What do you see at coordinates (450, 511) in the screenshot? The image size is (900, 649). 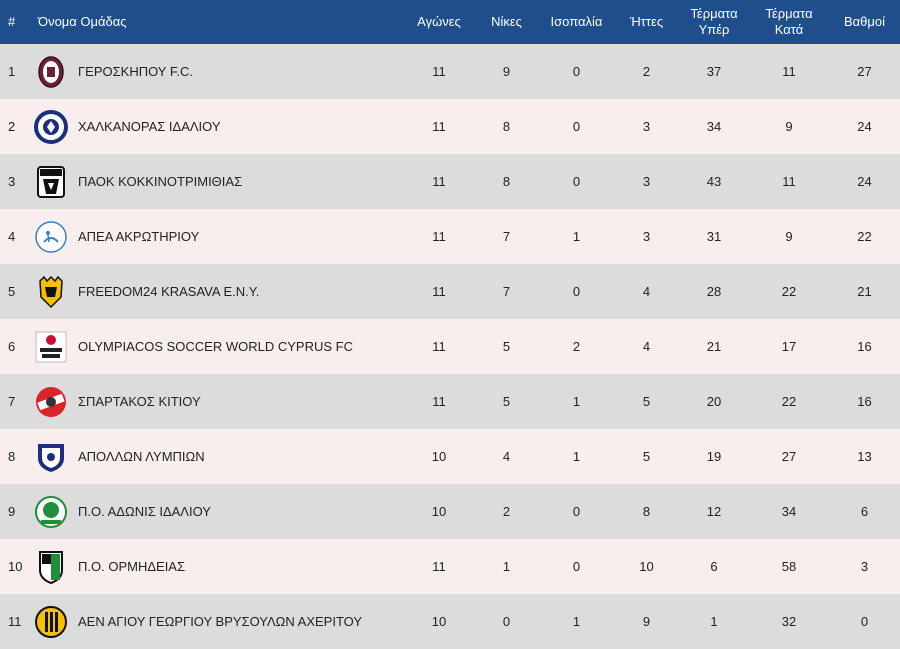 I see `table-row: 9 Π.Ο. ΑΔΩΝΙΣ ΙΔΑΛΙΟΥ 10 2 0 8 12 34 6` at bounding box center [450, 511].